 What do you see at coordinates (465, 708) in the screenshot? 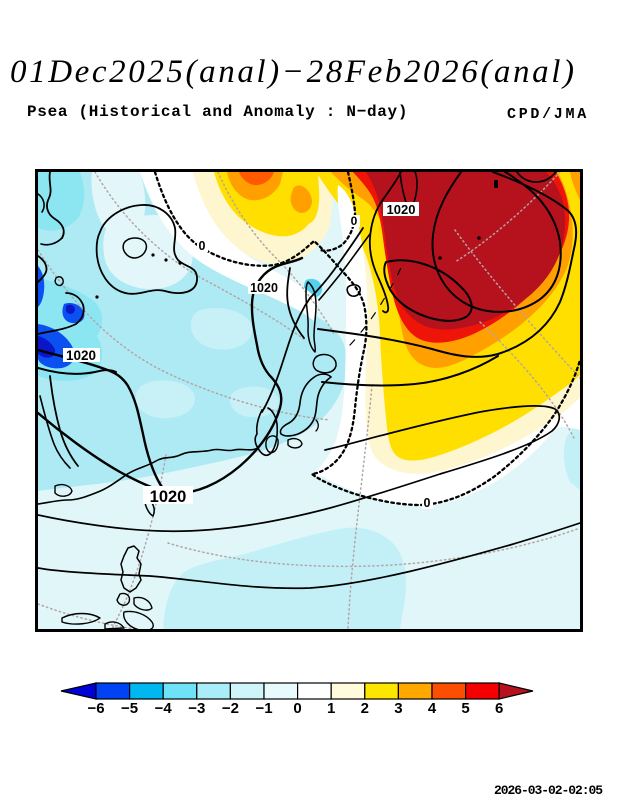
I see `svg-text: 5` at bounding box center [465, 708].